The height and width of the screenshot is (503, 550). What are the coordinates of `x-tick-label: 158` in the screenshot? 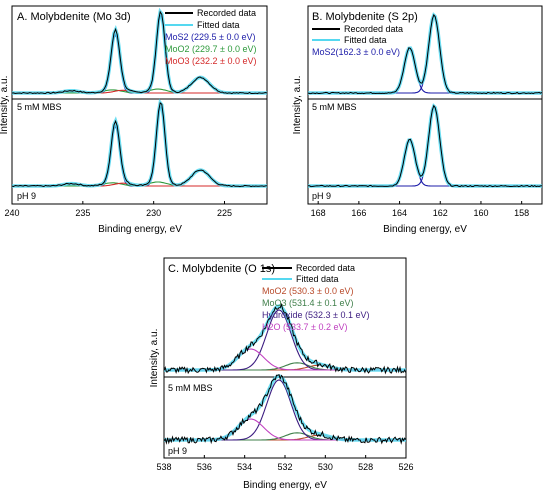 It's located at (521, 213).